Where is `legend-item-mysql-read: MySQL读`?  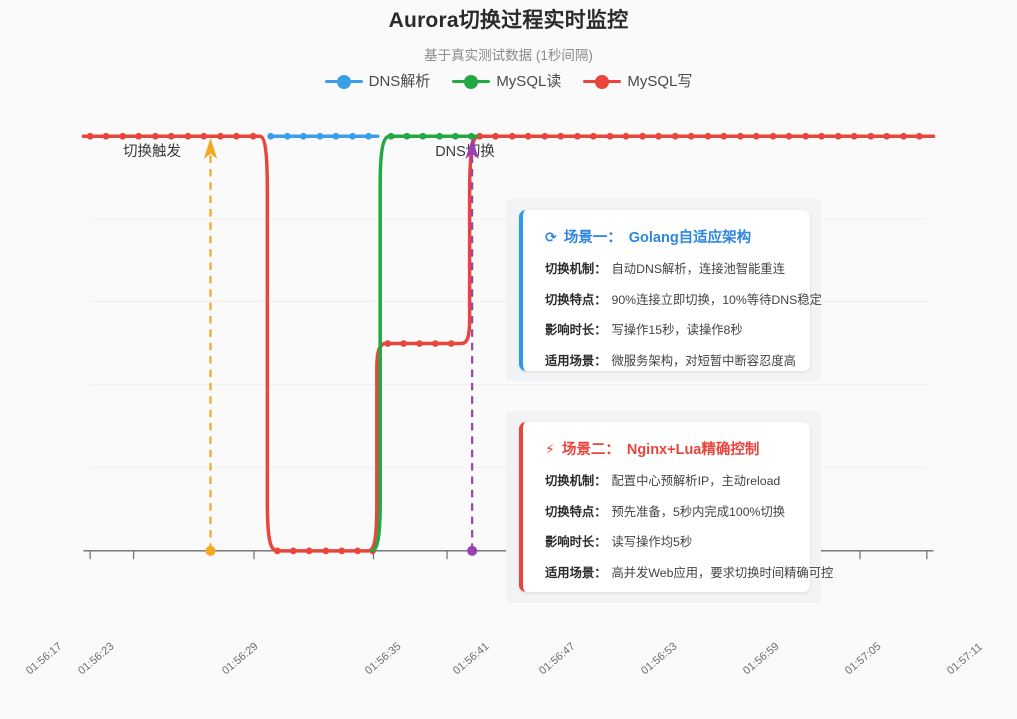 legend-item-mysql-read: MySQL读 is located at coordinates (506, 80).